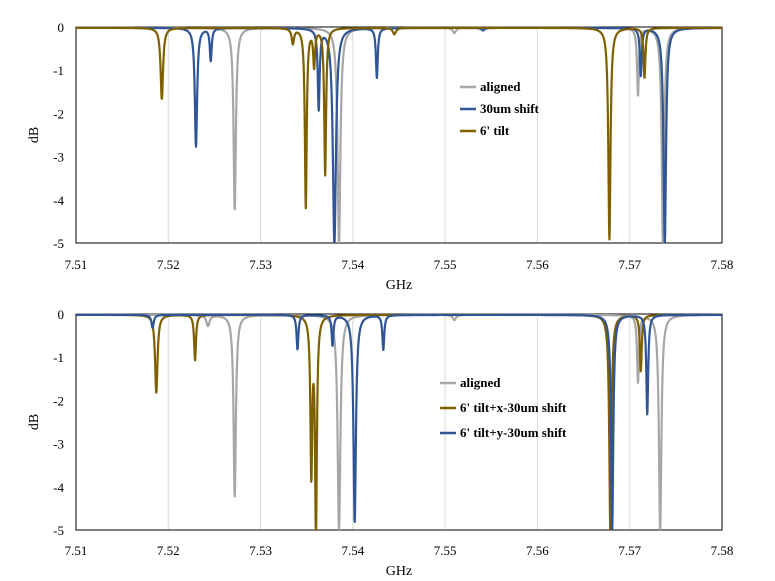 The height and width of the screenshot is (581, 775). What do you see at coordinates (513, 432) in the screenshot?
I see `legend-entry: 6' tilt+y-30um shift` at bounding box center [513, 432].